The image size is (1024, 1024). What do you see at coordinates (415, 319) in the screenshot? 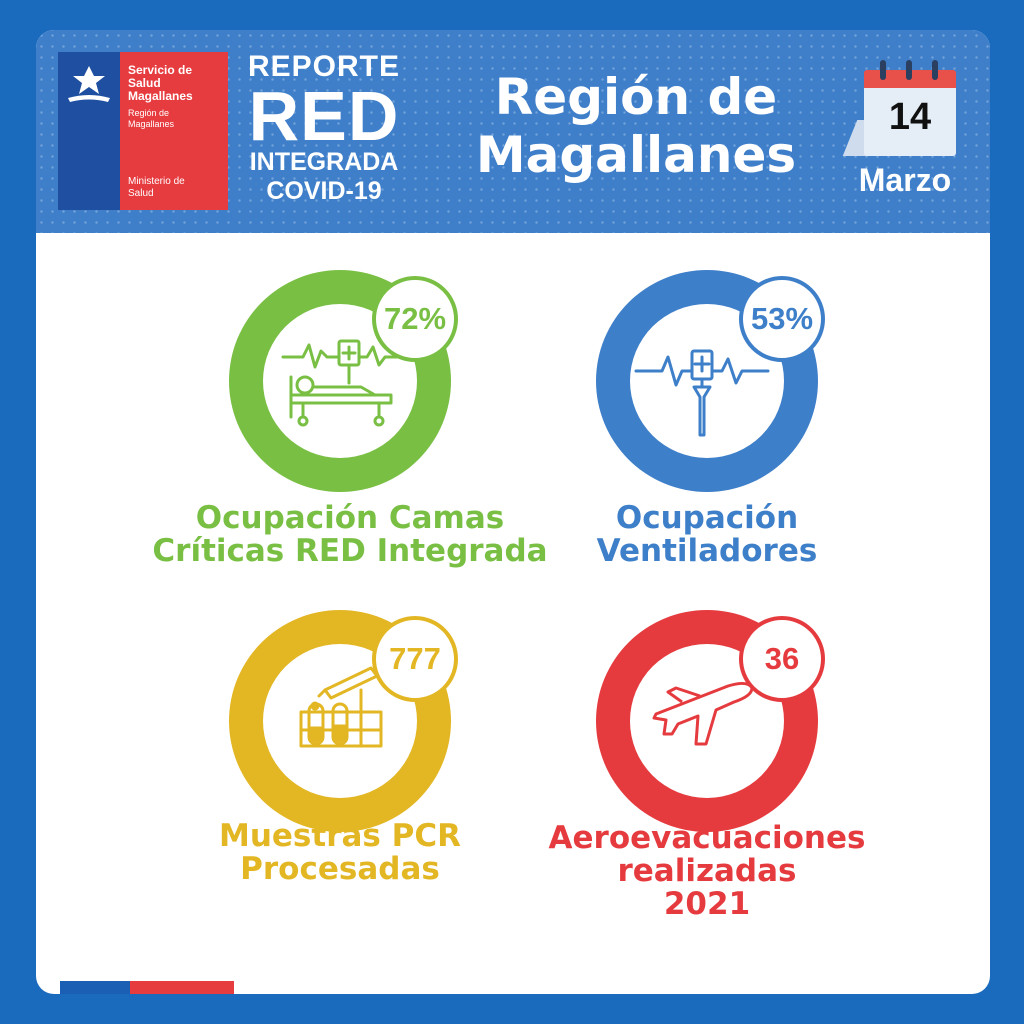
I see `beds-occupancy-badge: 72%` at bounding box center [415, 319].